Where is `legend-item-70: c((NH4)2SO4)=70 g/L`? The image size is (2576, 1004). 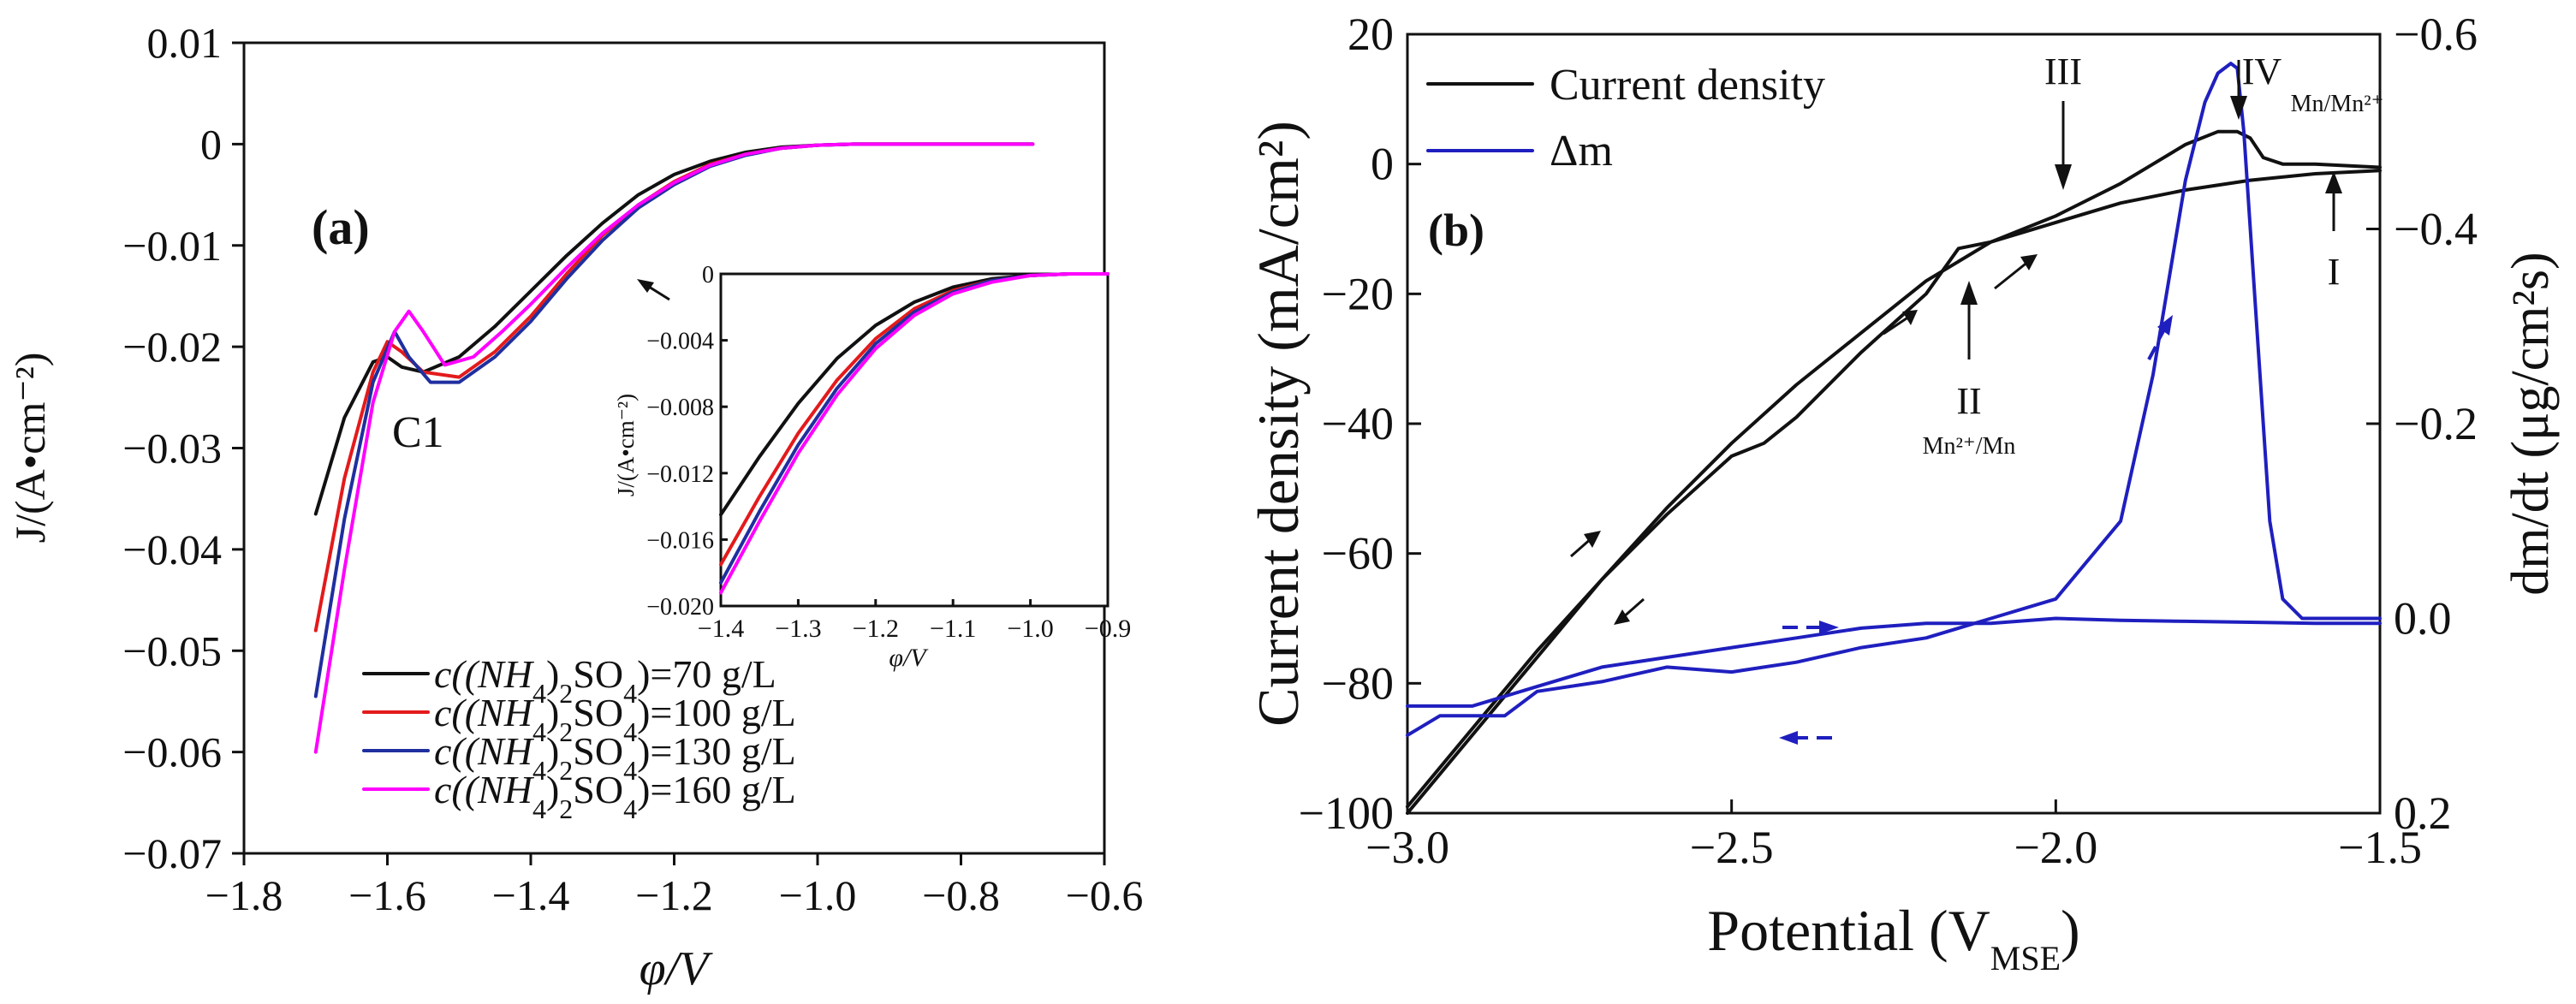 legend-item-70: c((NH4)2SO4)=70 g/L is located at coordinates (569, 680).